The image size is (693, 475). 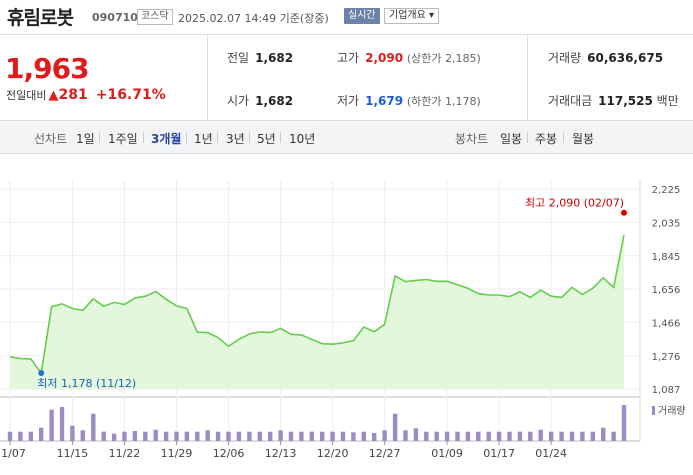 I want to click on x-tick-label: 01/09, so click(x=447, y=453).